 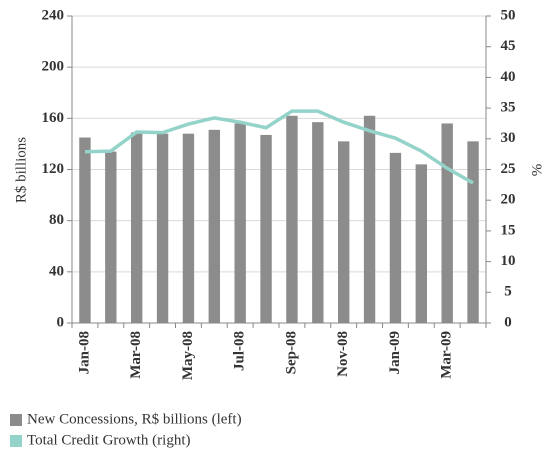 I want to click on y-tick-label: 80, so click(x=56, y=220).